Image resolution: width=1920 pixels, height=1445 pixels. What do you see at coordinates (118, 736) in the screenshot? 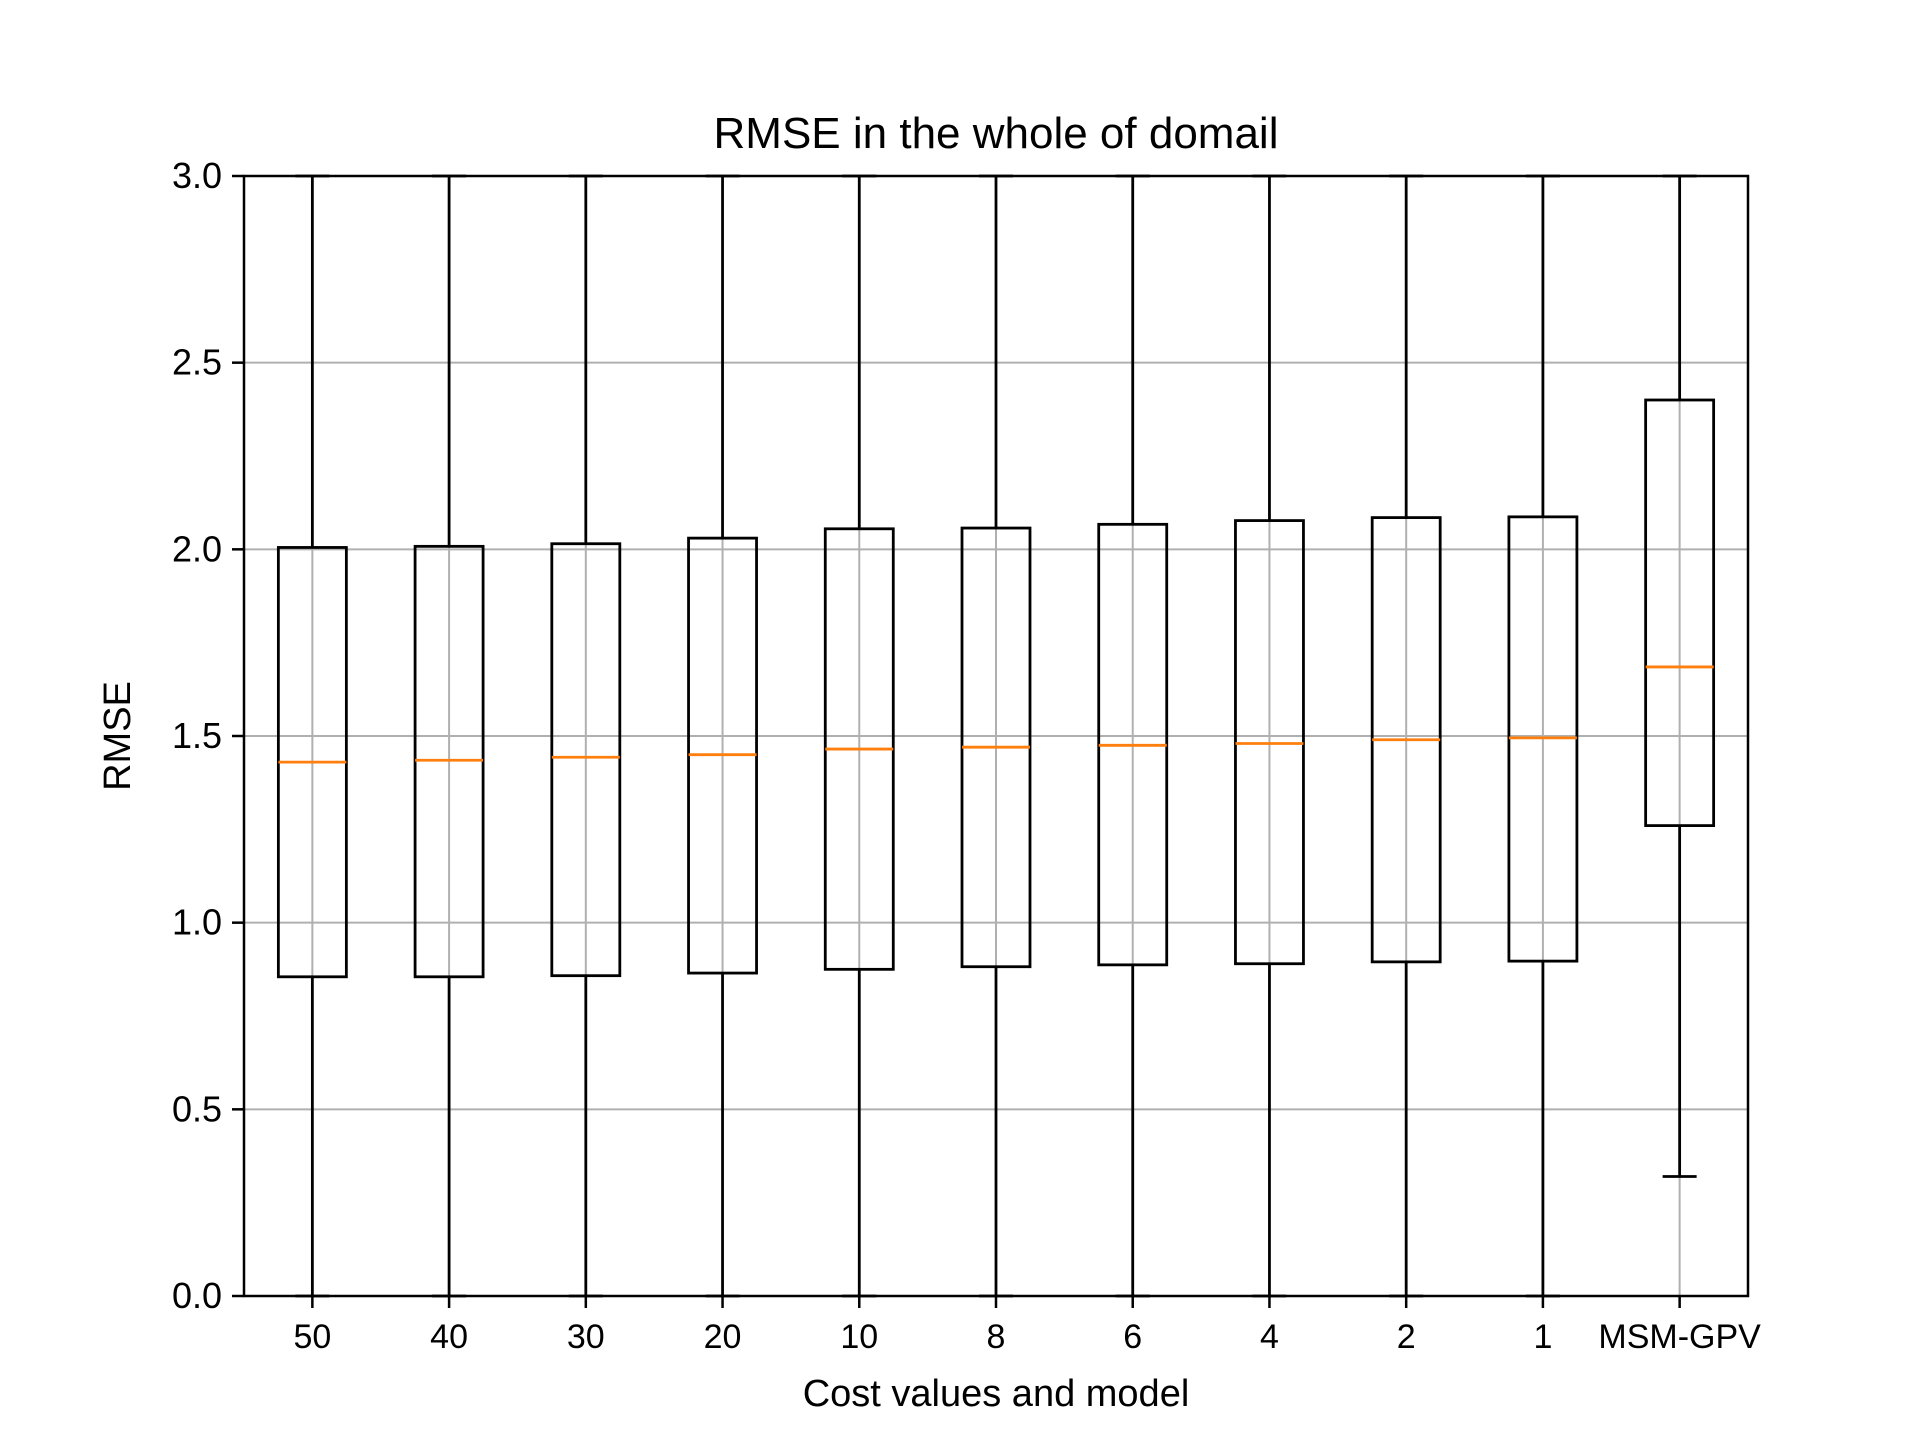
I see `y-axis-label: RMSE` at bounding box center [118, 736].